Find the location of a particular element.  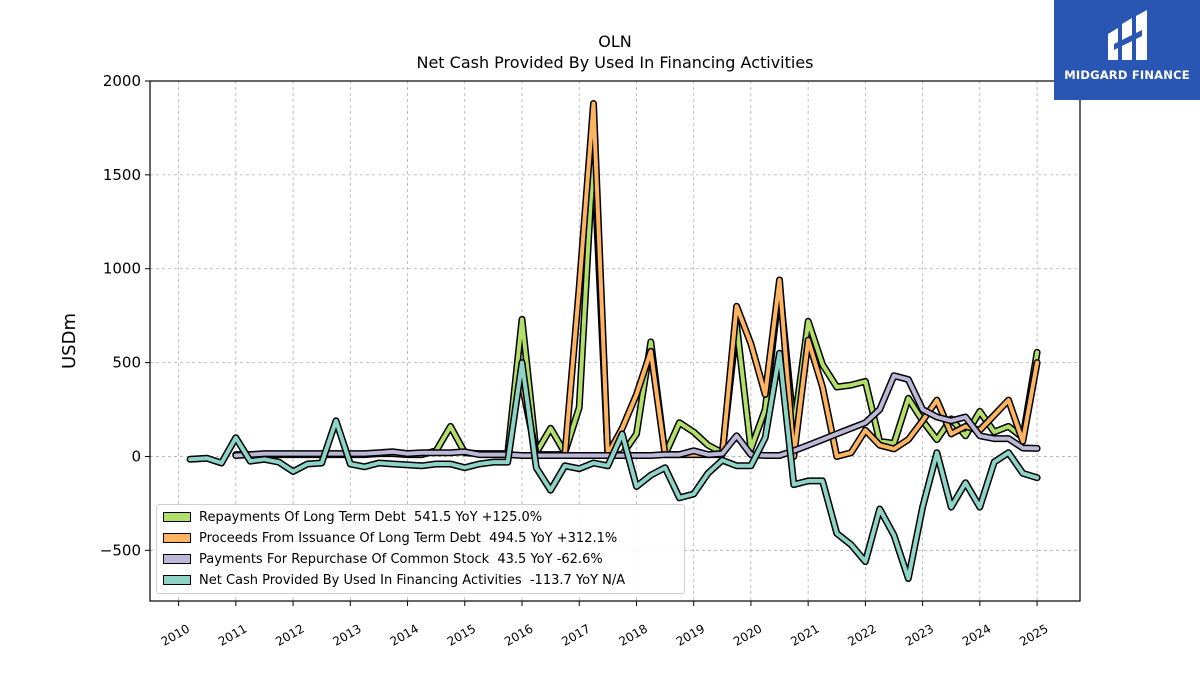

y-tick-label: 1500 is located at coordinates (122, 175).